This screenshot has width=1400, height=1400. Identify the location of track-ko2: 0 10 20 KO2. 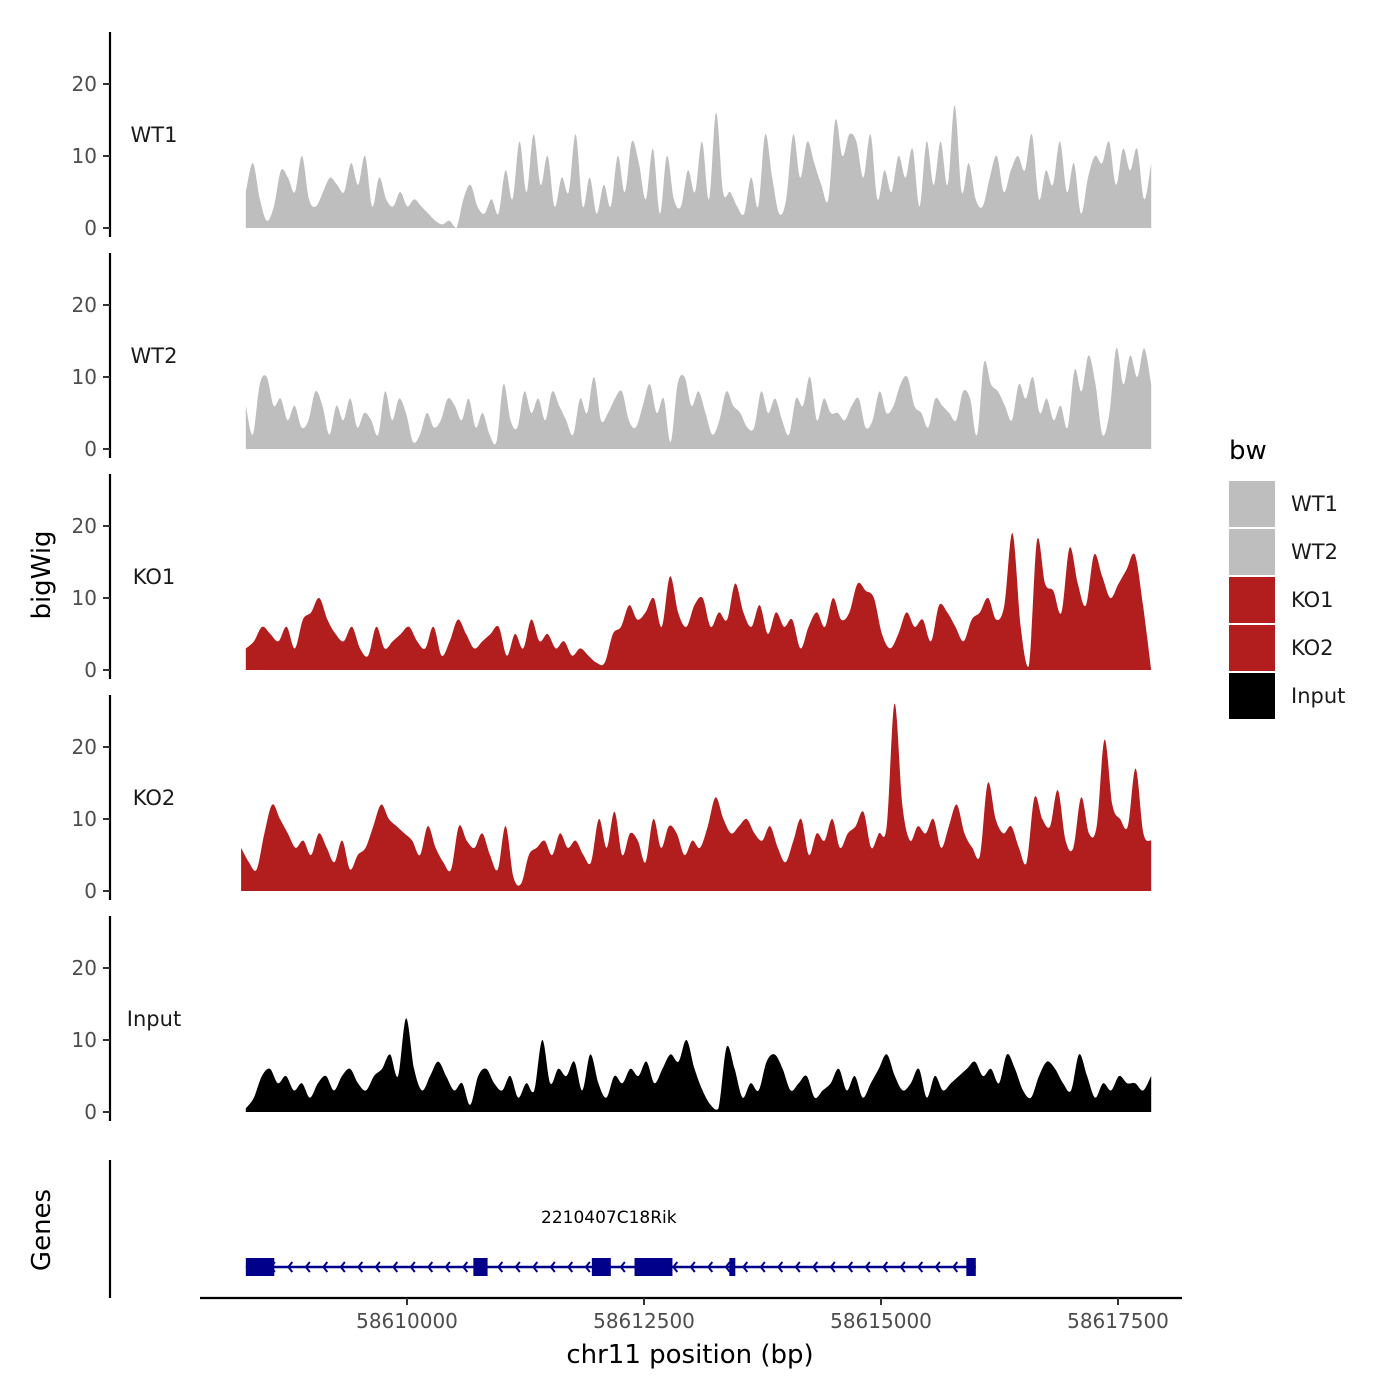
(612, 799).